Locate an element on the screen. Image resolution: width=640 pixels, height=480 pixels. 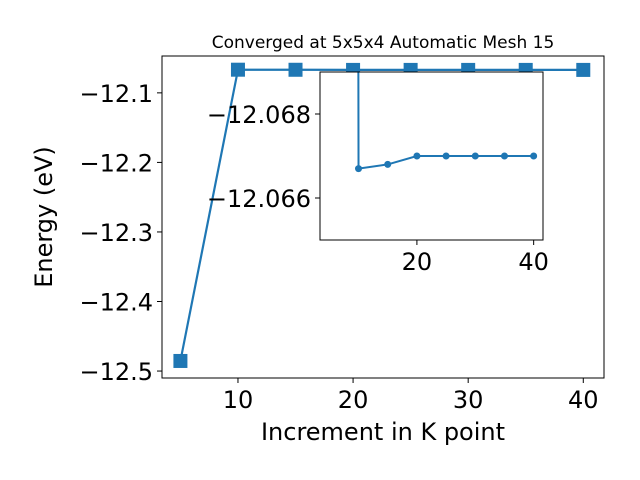
x-tick-label: 10 is located at coordinates (238, 400).